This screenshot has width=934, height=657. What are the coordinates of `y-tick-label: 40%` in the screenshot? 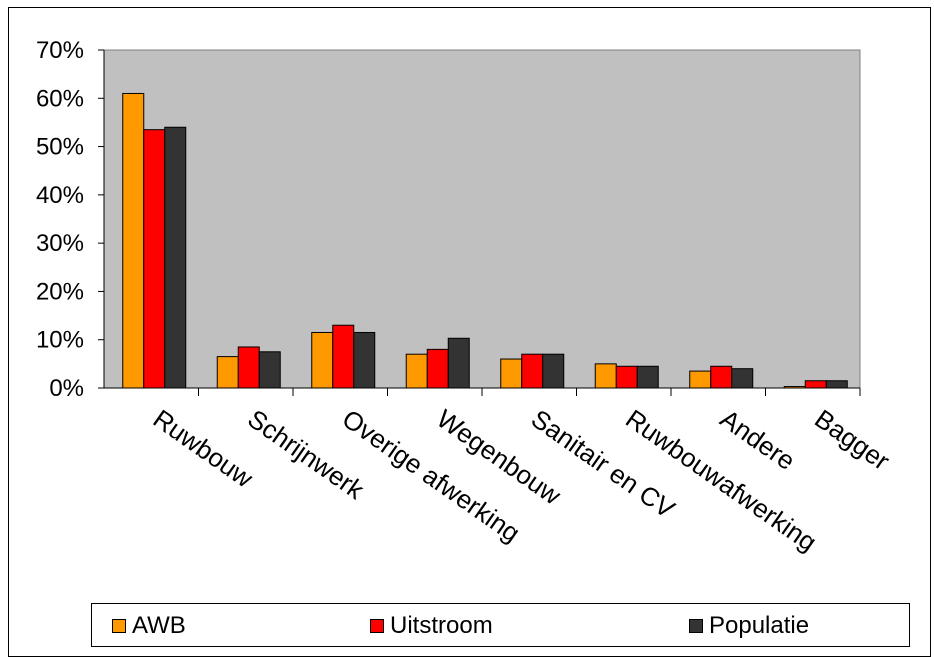 It's located at (60, 195).